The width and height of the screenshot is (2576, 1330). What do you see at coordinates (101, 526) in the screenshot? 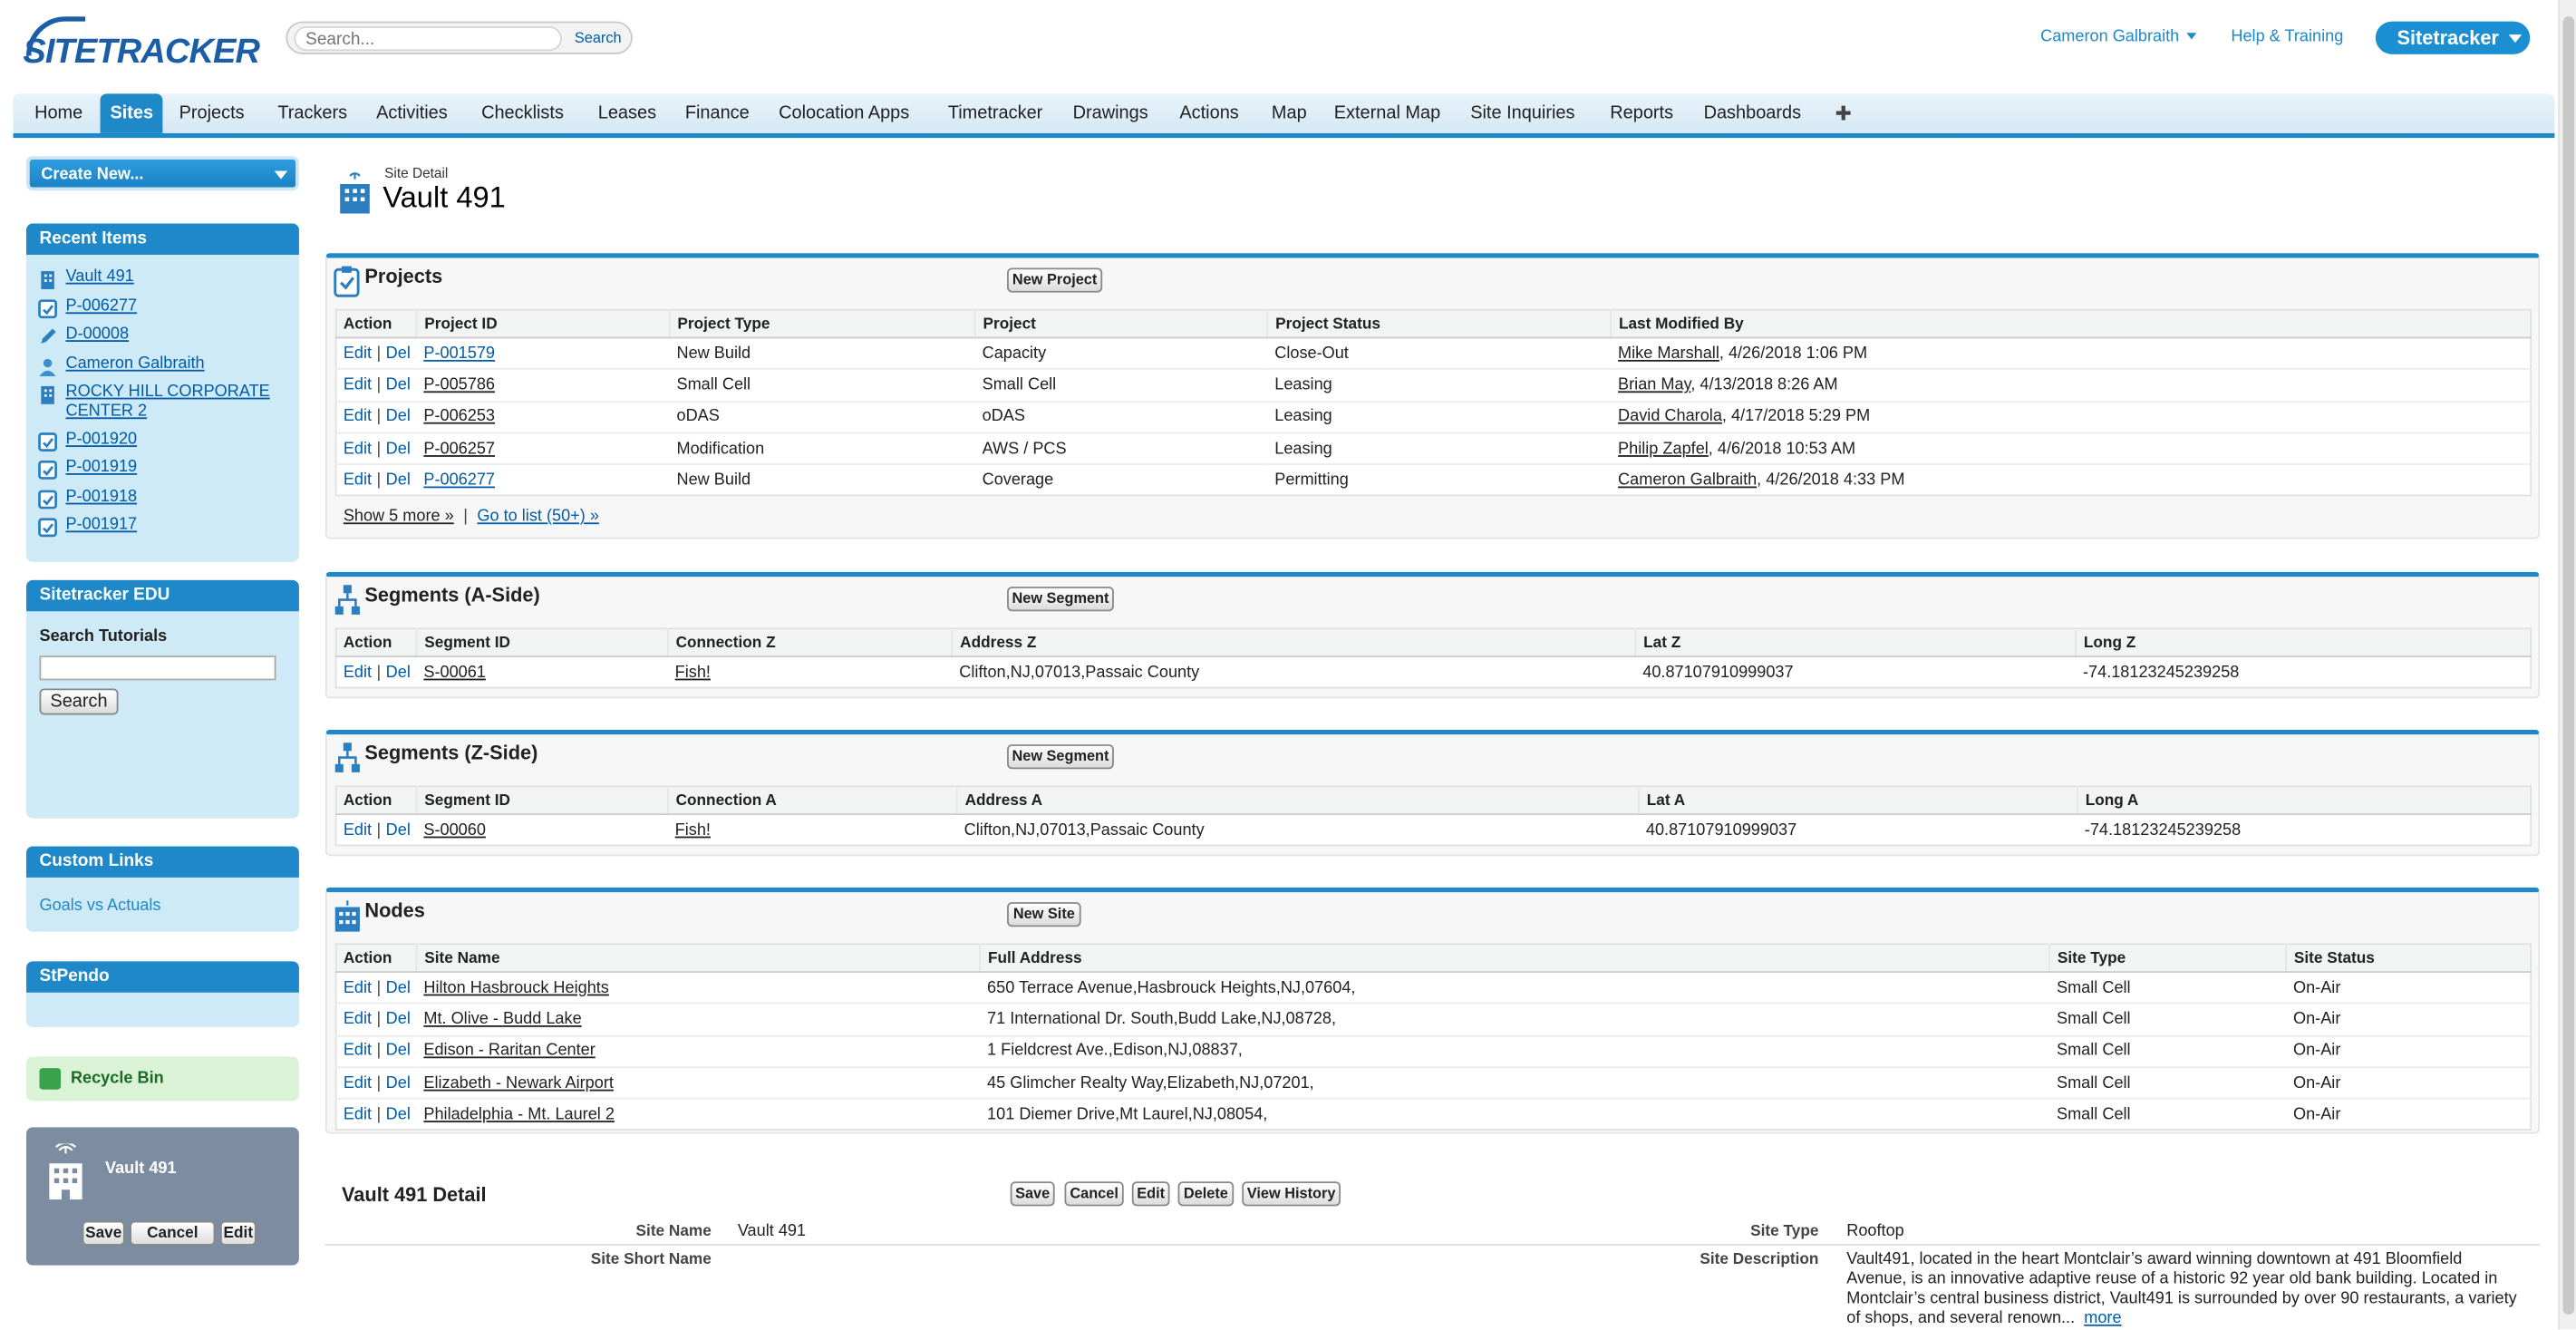
I see `recent-item-link: P-001917` at bounding box center [101, 526].